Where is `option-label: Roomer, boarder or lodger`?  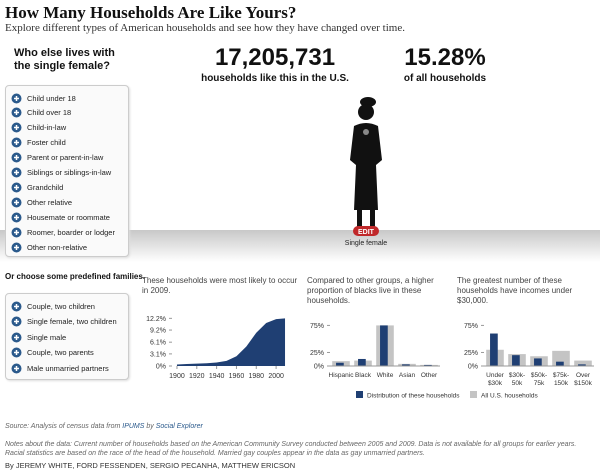
option-label: Roomer, boarder or lodger is located at coordinates (71, 232).